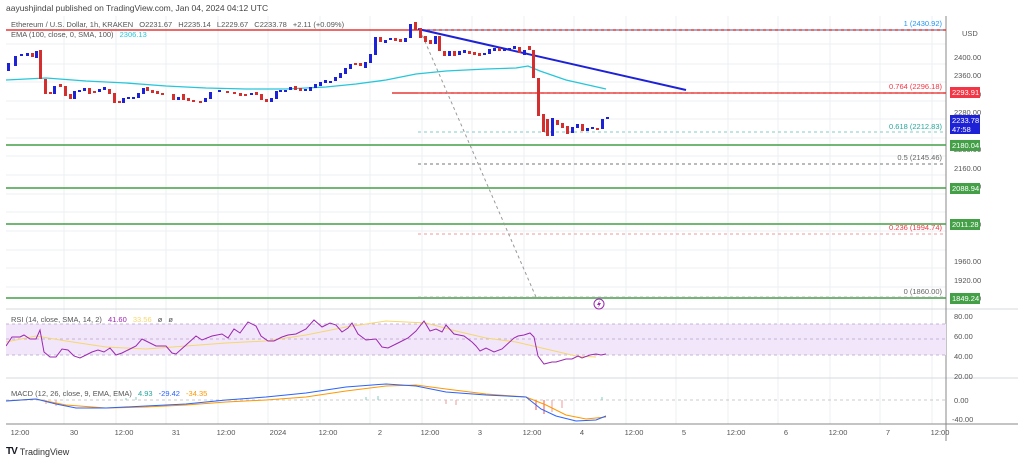 The height and width of the screenshot is (461, 1024). I want to click on ohlc-open: O2231.67, so click(156, 24).